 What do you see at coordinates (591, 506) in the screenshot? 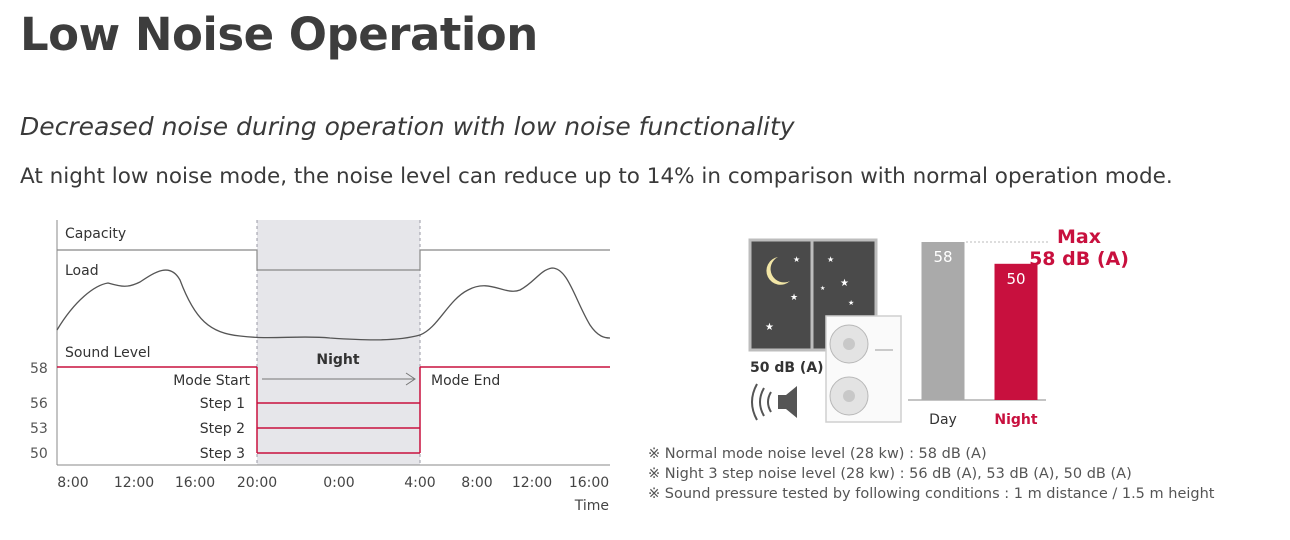
I see `x-axis-label: Time` at bounding box center [591, 506].